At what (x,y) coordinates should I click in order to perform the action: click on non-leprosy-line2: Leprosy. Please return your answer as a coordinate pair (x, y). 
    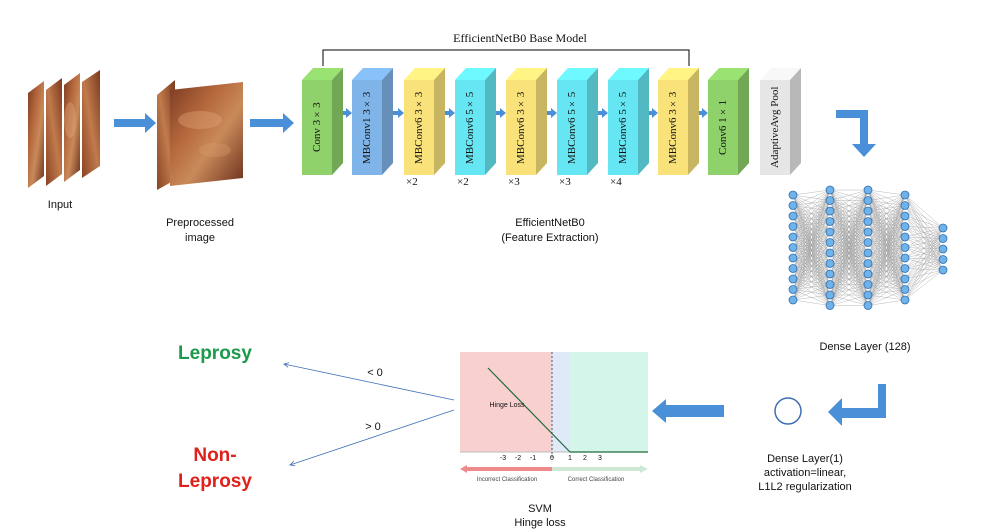
    Looking at the image, I should click on (215, 481).